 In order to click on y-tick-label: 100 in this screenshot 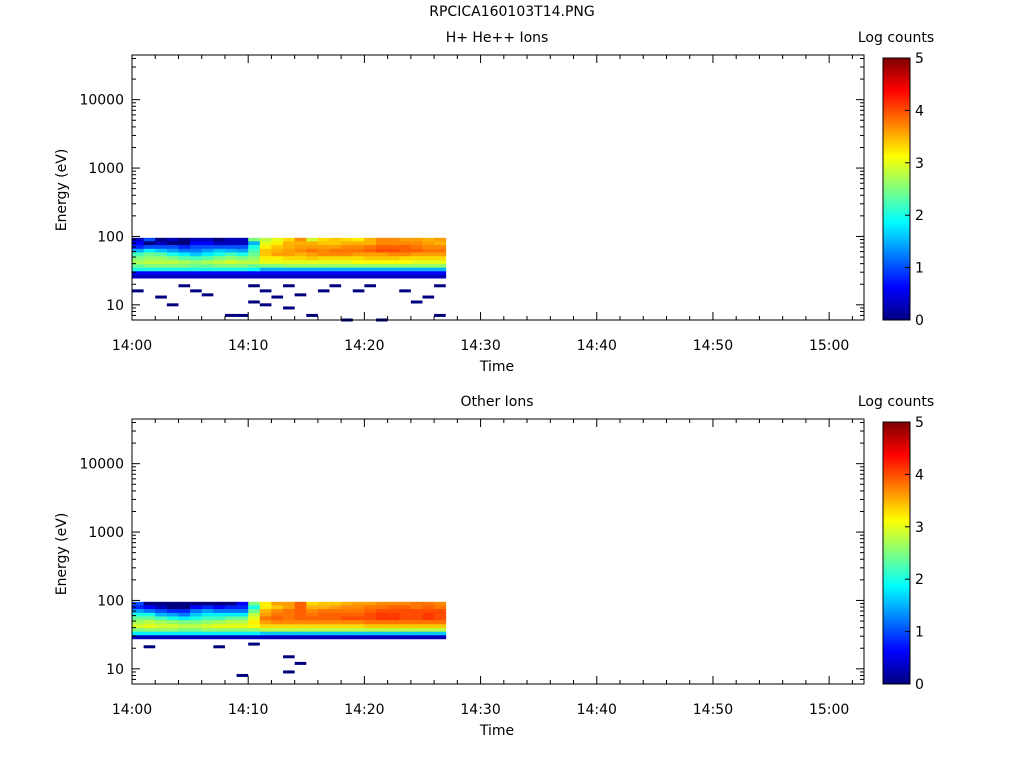, I will do `click(110, 237)`.